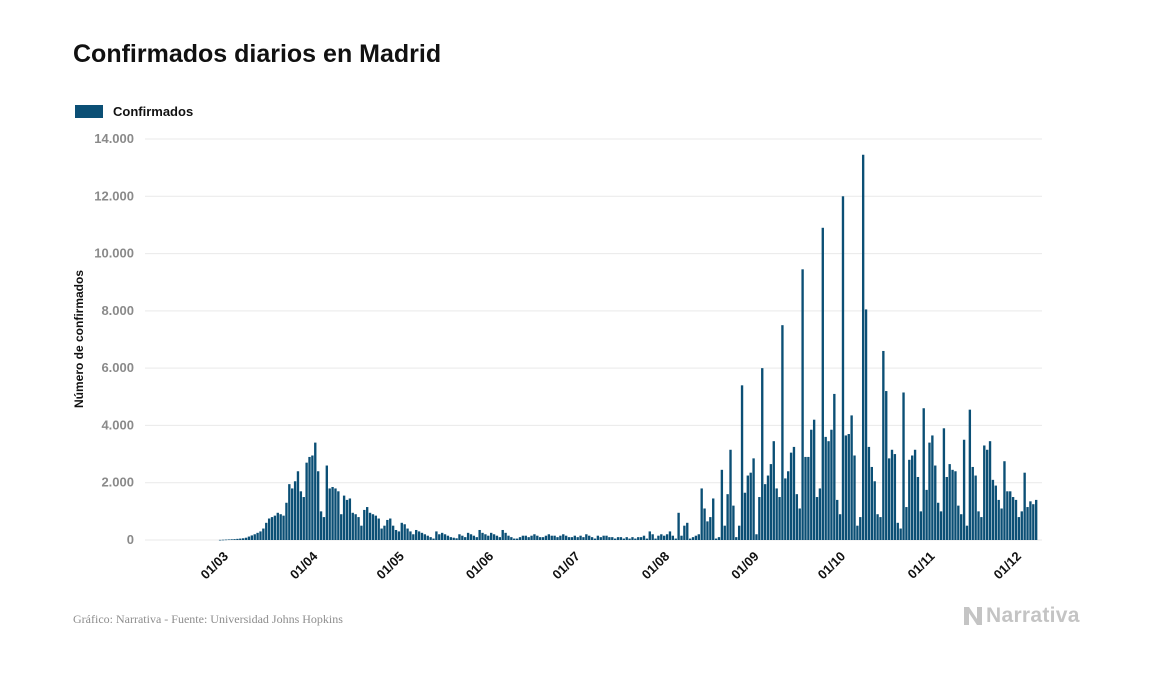 This screenshot has width=1157, height=674. Describe the element at coordinates (117, 367) in the screenshot. I see `y-tick-label: 6.000` at that location.